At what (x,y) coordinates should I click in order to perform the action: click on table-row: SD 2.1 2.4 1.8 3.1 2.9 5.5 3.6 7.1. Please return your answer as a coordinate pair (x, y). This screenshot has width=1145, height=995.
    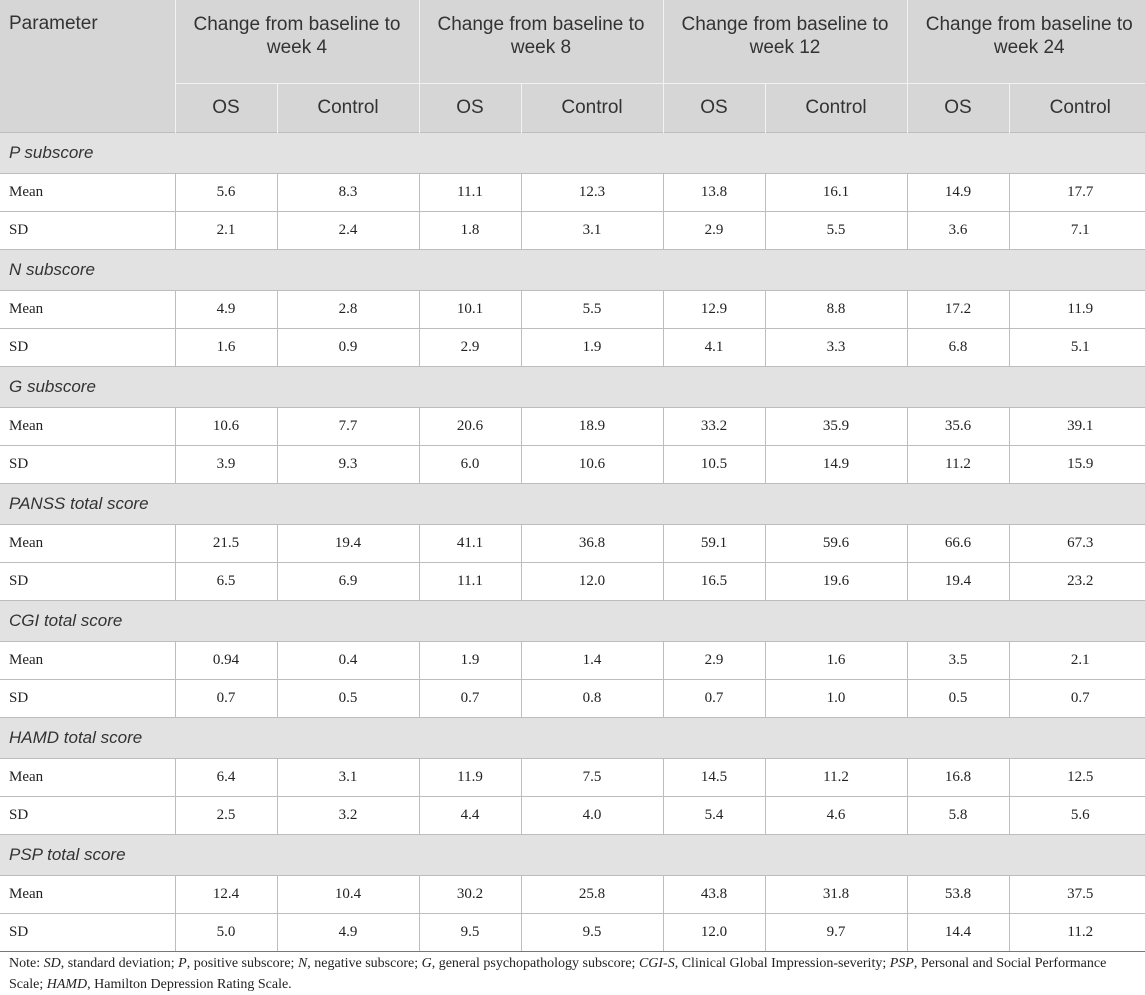
    Looking at the image, I should click on (572, 230).